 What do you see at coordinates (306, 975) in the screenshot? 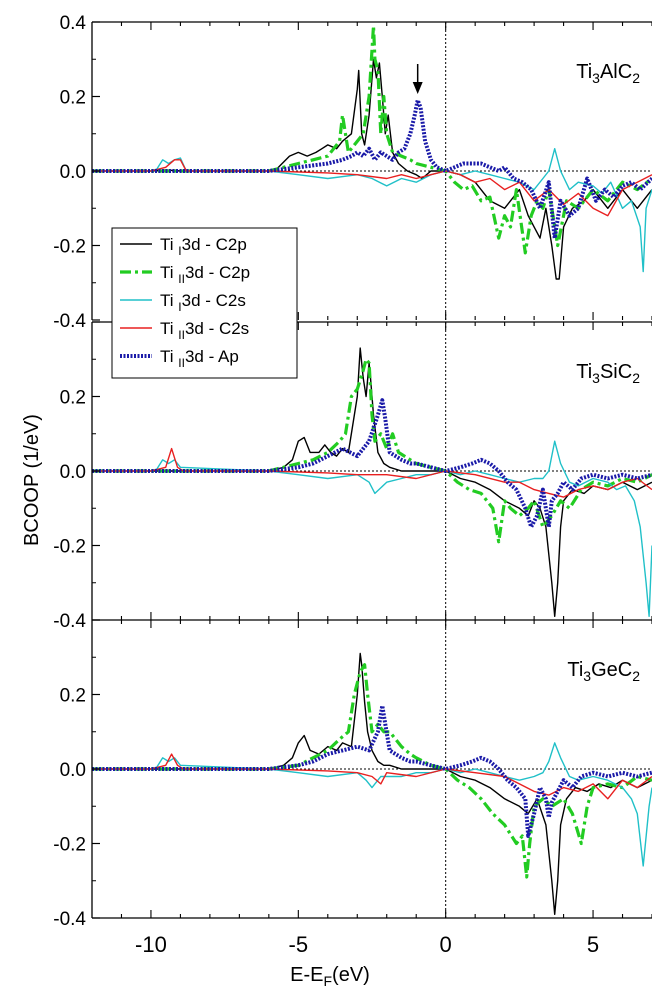
I see `x-label-text: E-E` at bounding box center [306, 975].